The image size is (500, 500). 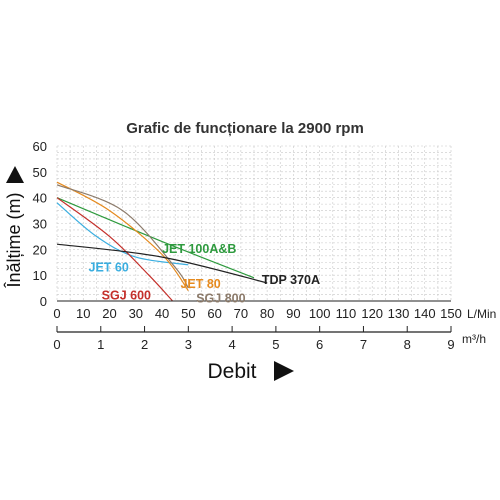 What do you see at coordinates (15, 174) in the screenshot?
I see `y-arrow-icon` at bounding box center [15, 174].